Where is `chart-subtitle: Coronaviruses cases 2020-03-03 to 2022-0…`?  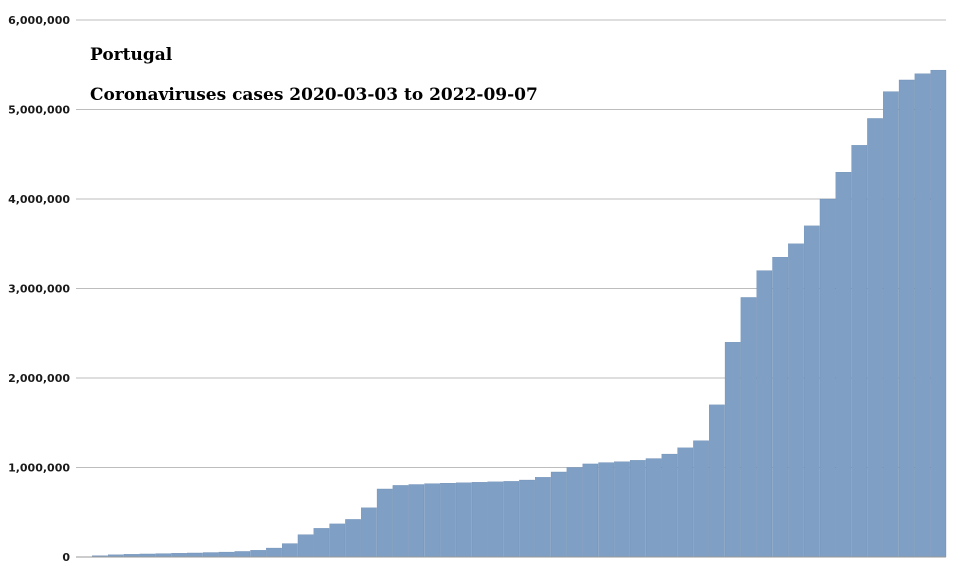 chart-subtitle: Coronaviruses cases 2020-03-03 to 2022-0… is located at coordinates (314, 95).